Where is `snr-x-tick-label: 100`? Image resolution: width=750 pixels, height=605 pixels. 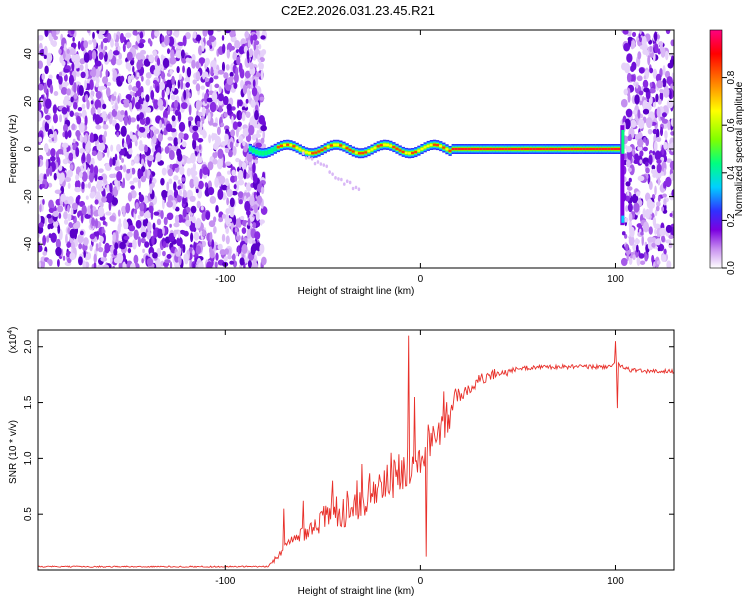
snr-x-tick-label: 100 is located at coordinates (615, 581).